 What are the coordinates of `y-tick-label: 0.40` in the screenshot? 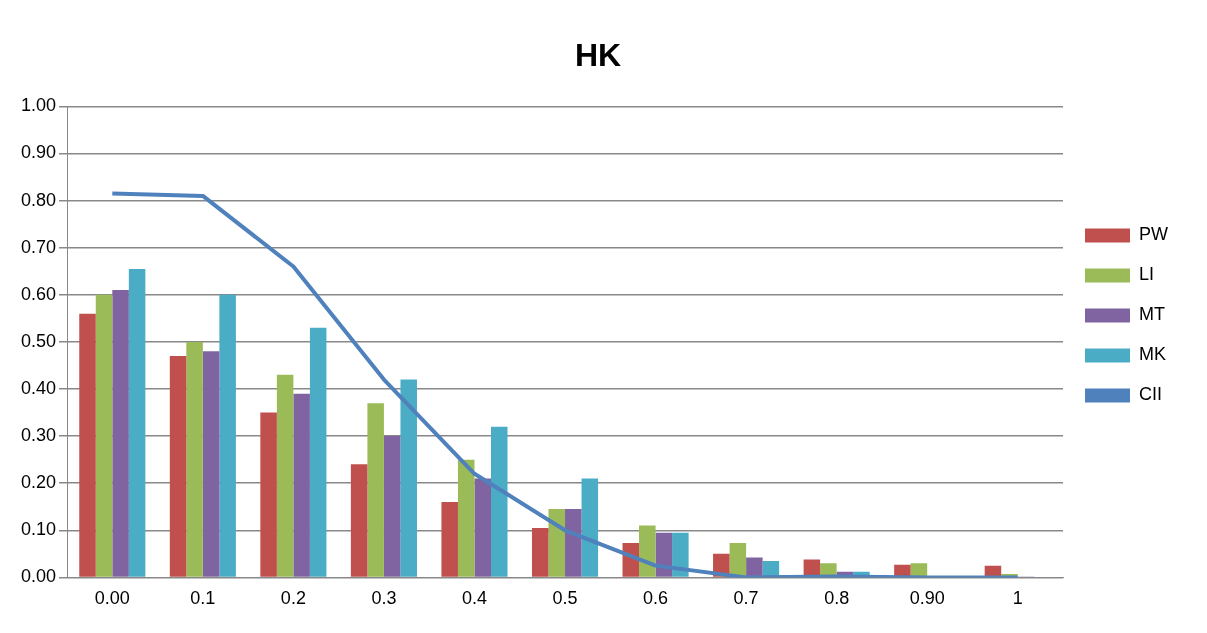 It's located at (38, 387).